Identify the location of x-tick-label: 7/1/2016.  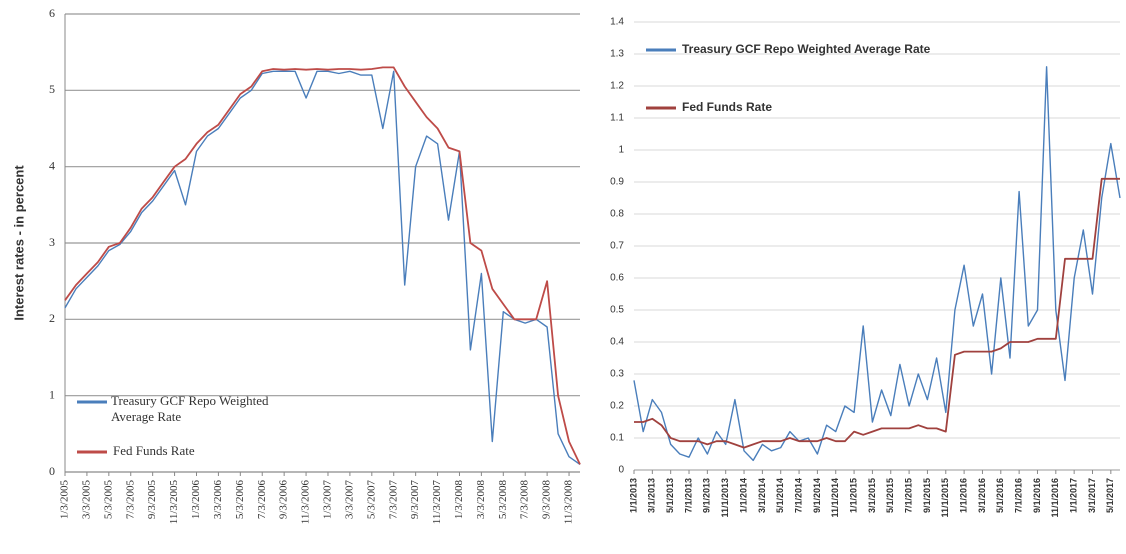
(1019, 495).